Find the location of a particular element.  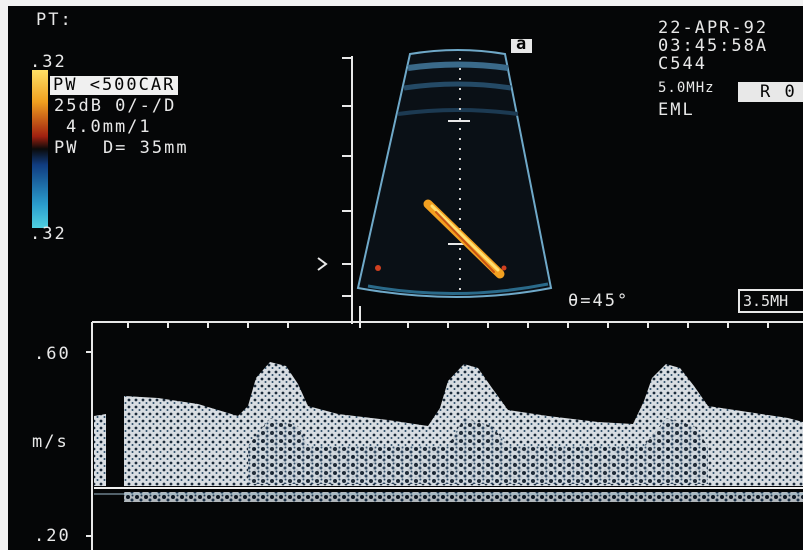

operator-label: EML is located at coordinates (676, 110).